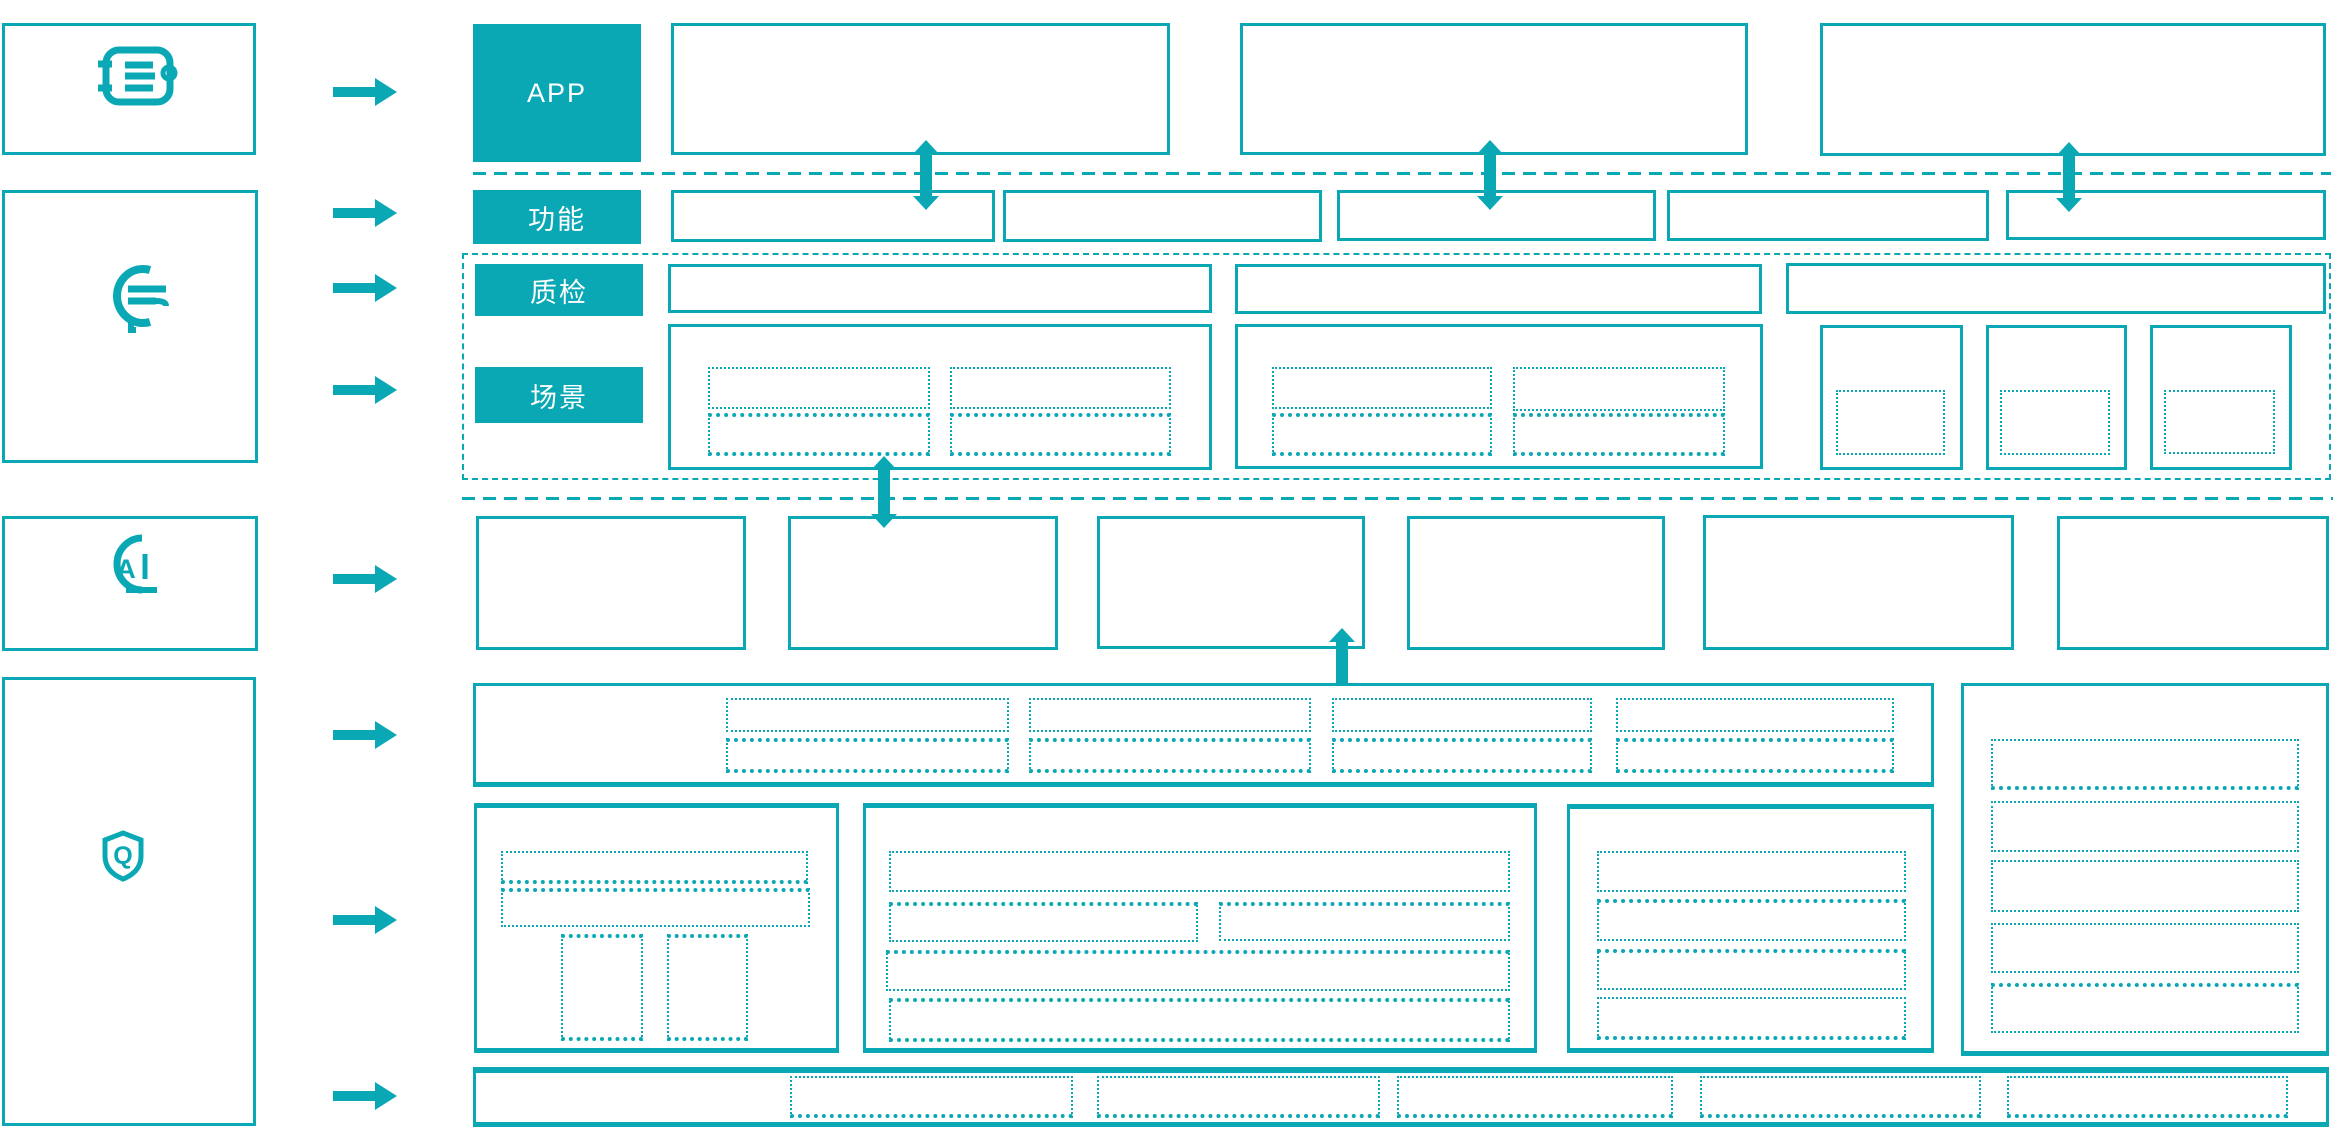 This screenshot has width=2333, height=1127. I want to click on row-label-scene-text: 场景, so click(559, 397).